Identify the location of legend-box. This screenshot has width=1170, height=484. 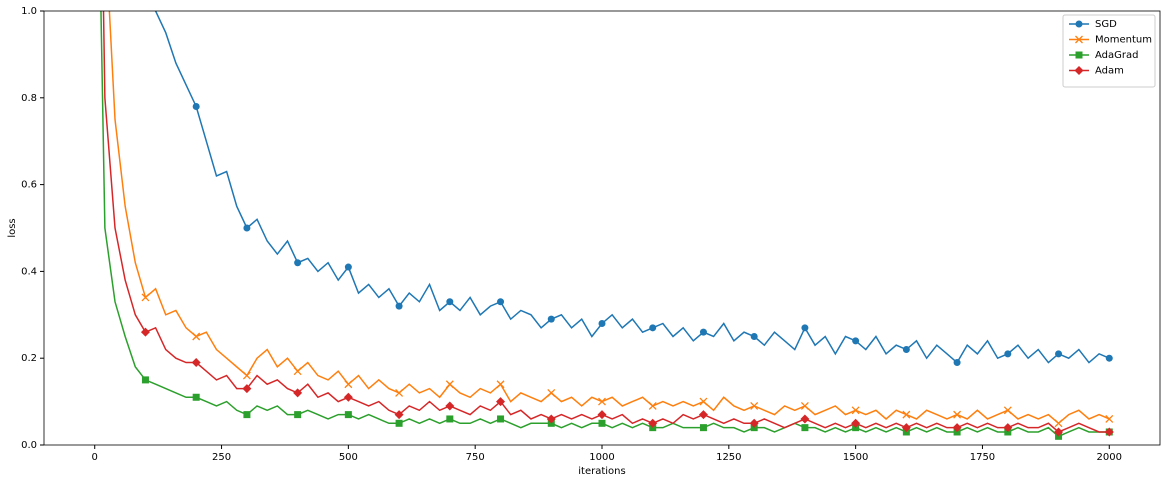
(1109, 51).